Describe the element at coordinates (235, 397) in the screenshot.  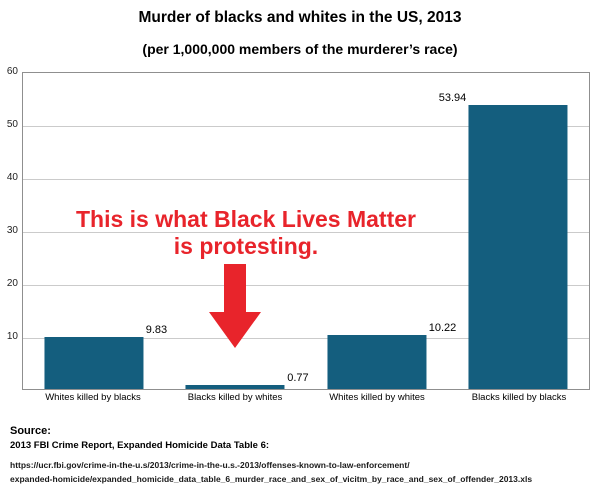
I see `x-category-label: Blacks killed by whites` at that location.